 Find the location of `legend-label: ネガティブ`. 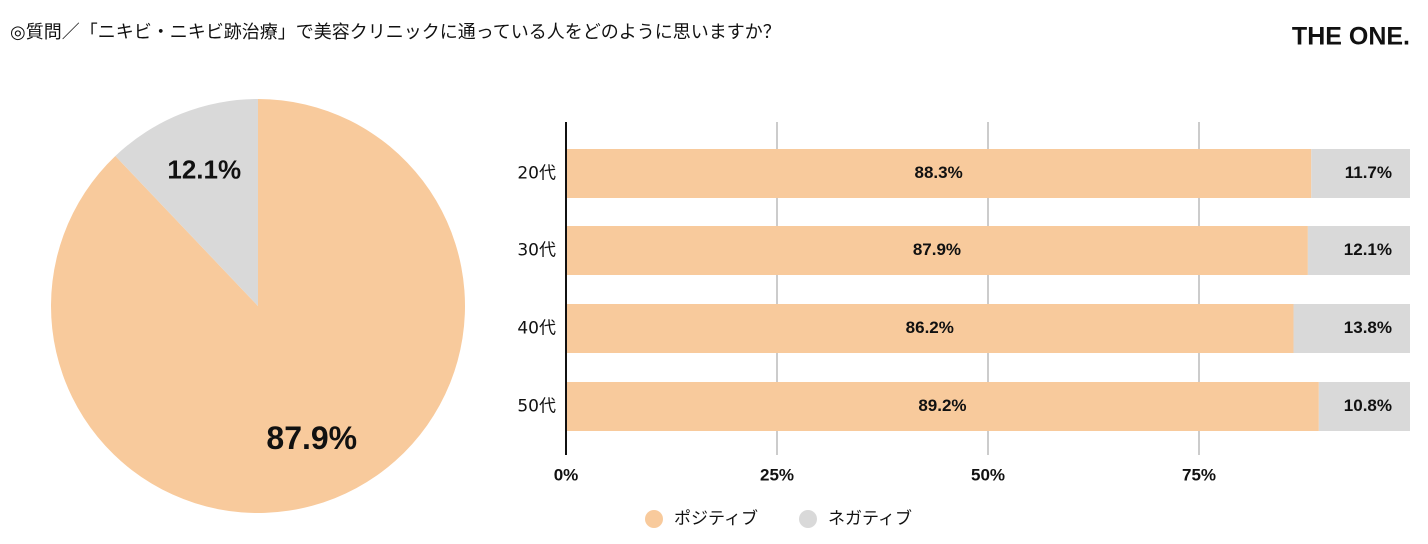

legend-label: ネガティブ is located at coordinates (870, 518).